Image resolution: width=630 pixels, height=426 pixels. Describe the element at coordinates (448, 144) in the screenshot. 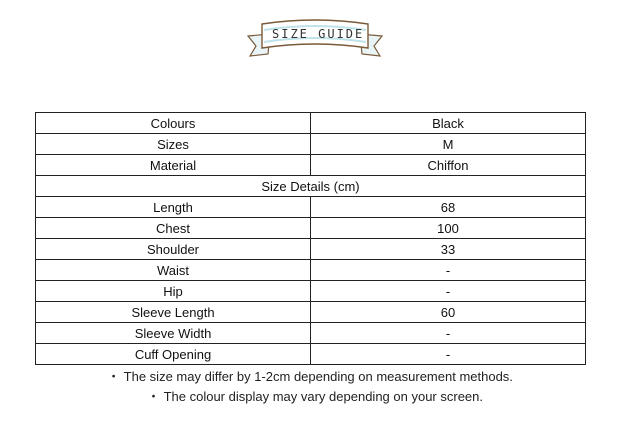

I see `cell-value: M` at that location.